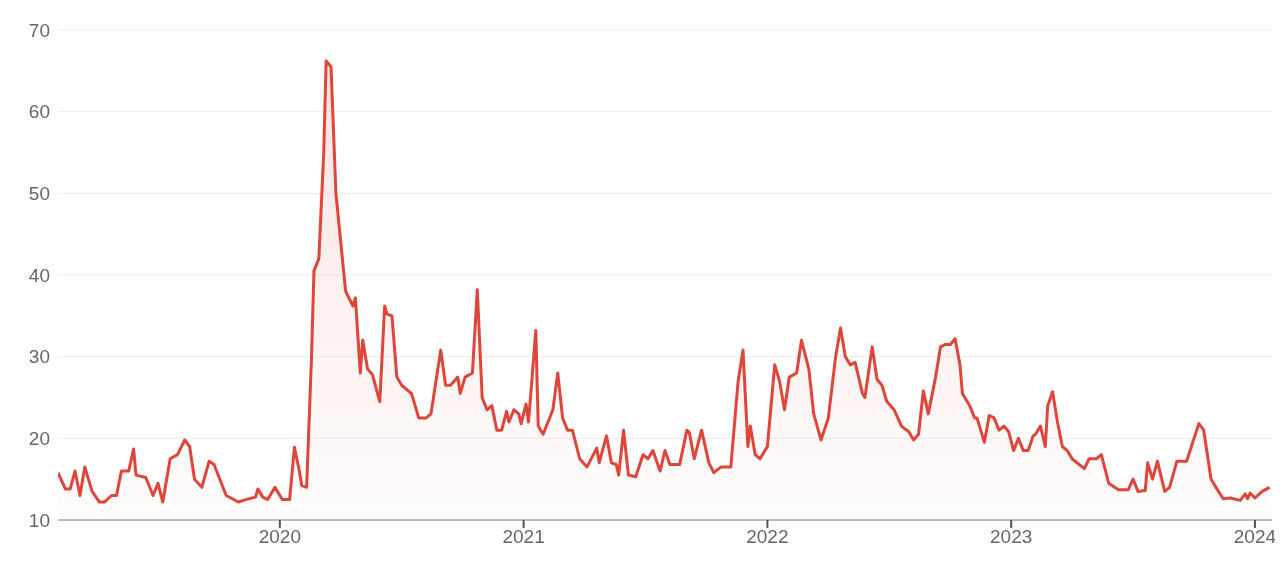 Image resolution: width=1283 pixels, height=572 pixels. What do you see at coordinates (39, 30) in the screenshot?
I see `y-tick-label: 70` at bounding box center [39, 30].